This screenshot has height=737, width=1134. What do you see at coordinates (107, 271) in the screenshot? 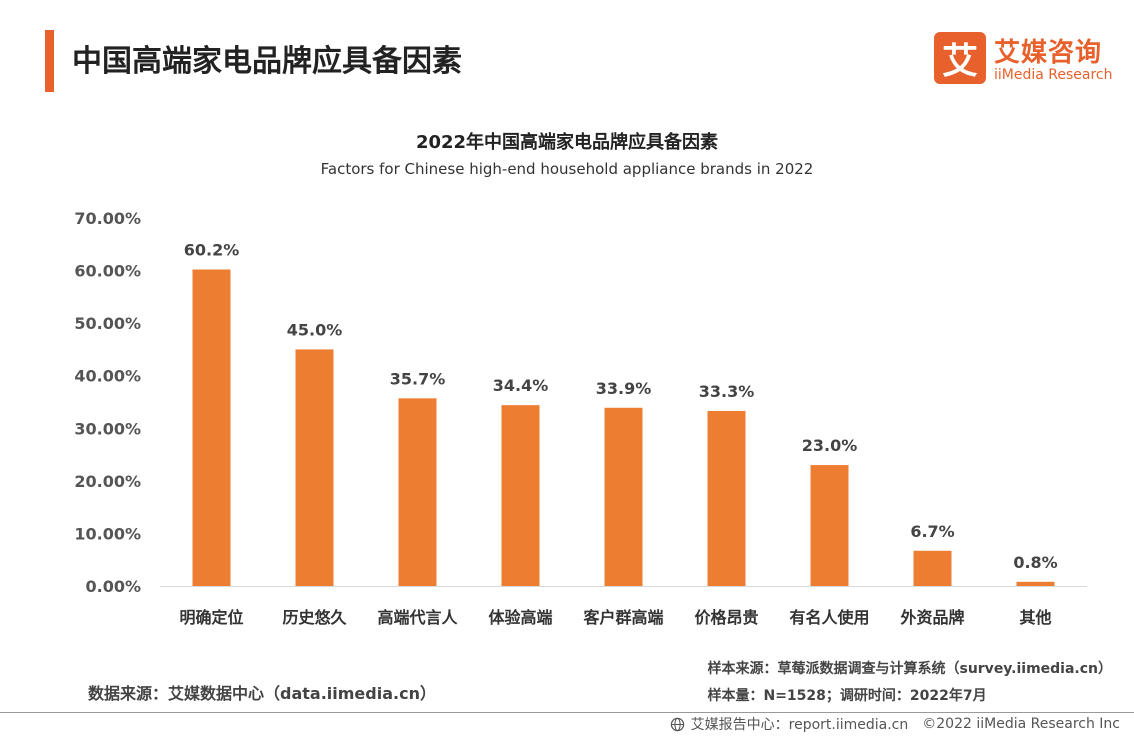
I see `y-tick-label: 60.00%` at bounding box center [107, 271].